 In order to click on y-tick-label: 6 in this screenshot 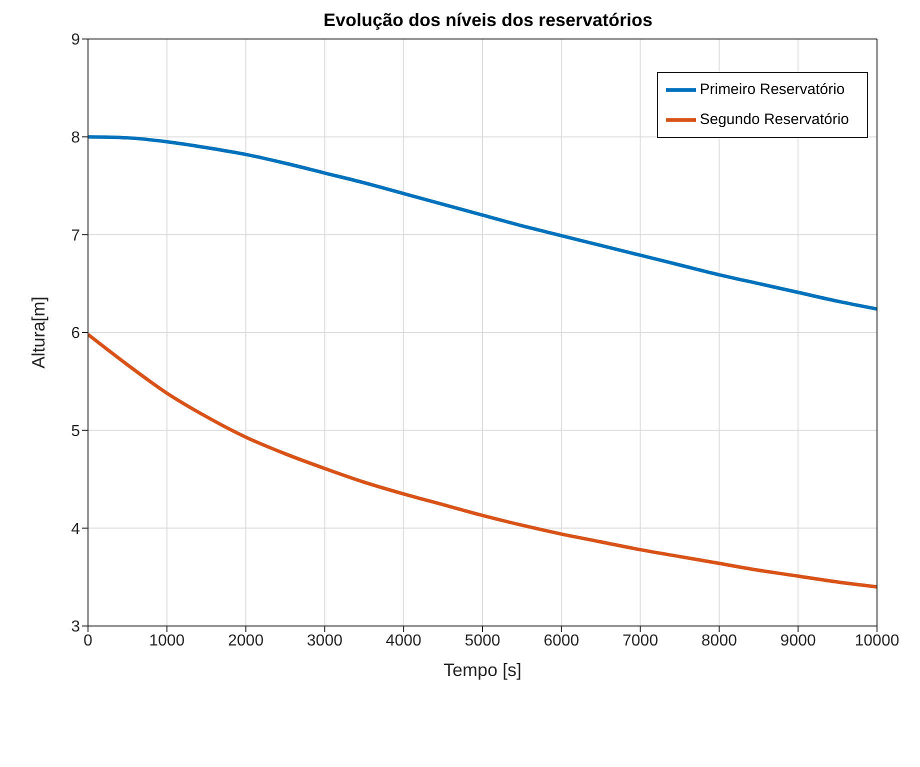, I will do `click(75, 333)`.